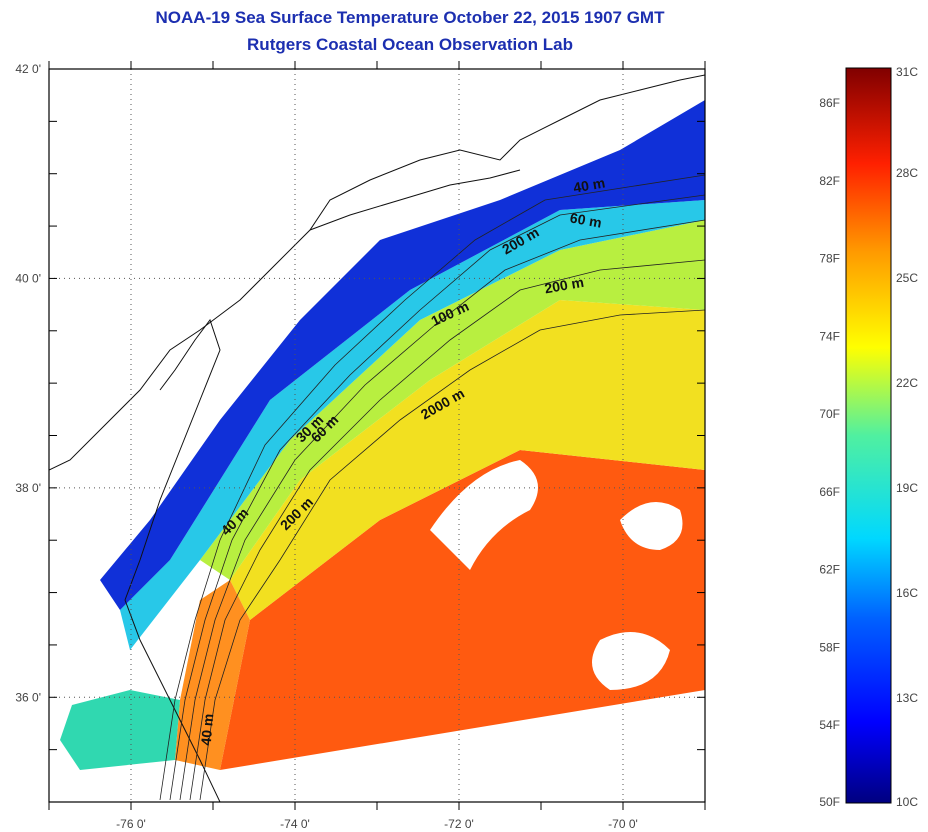 This screenshot has width=928, height=832. I want to click on colorbar-celsius-label: 10C, so click(907, 802).